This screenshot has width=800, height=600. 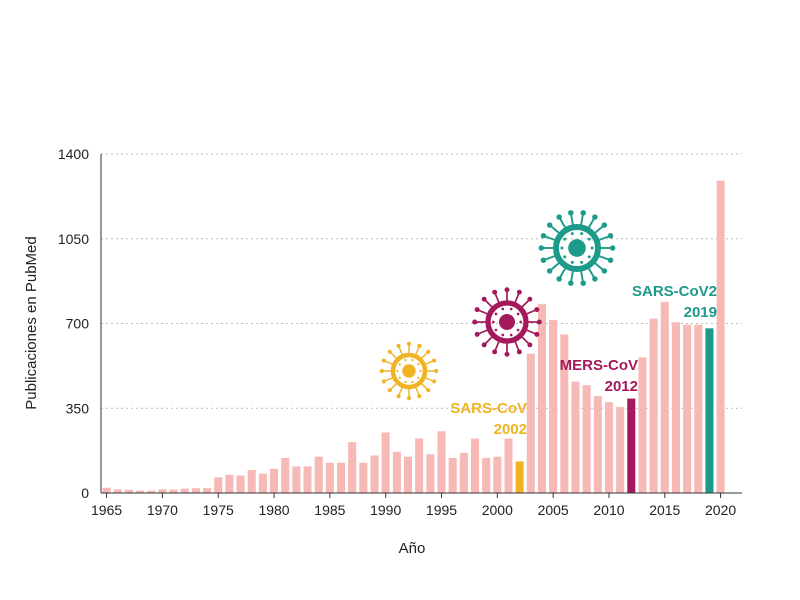 I want to click on mers-cov-label: MERS-CoV, so click(x=599, y=365).